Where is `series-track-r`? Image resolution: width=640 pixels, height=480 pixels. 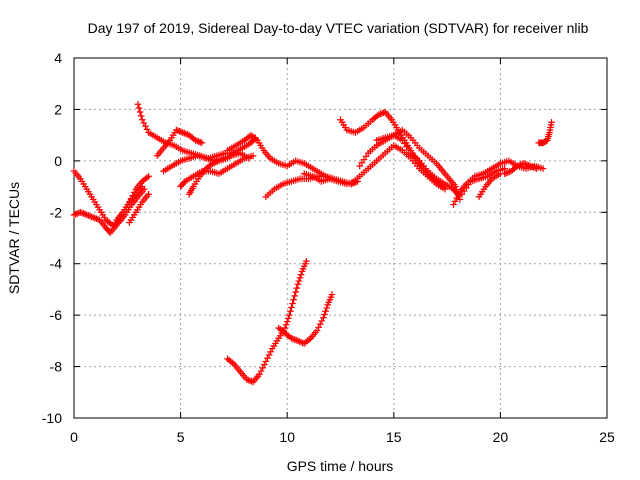
series-track-r is located at coordinates (483, 181).